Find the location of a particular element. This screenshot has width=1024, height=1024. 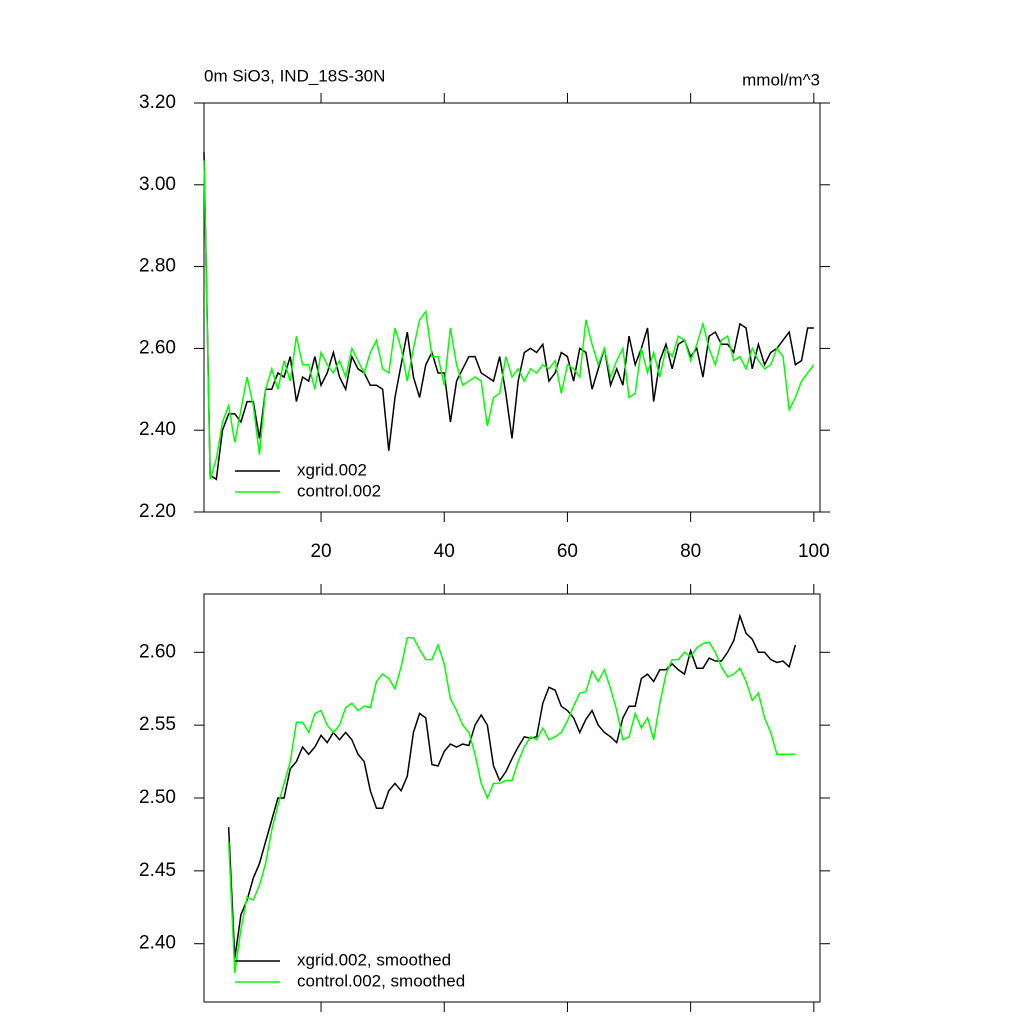

x-tick-label: 80 is located at coordinates (690, 551).